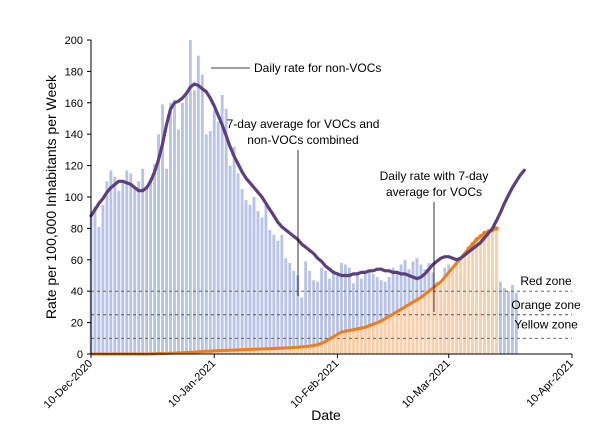 The image size is (592, 437). Describe the element at coordinates (426, 384) in the screenshot. I see `x-tick-label: 10-Mar-2021` at that location.